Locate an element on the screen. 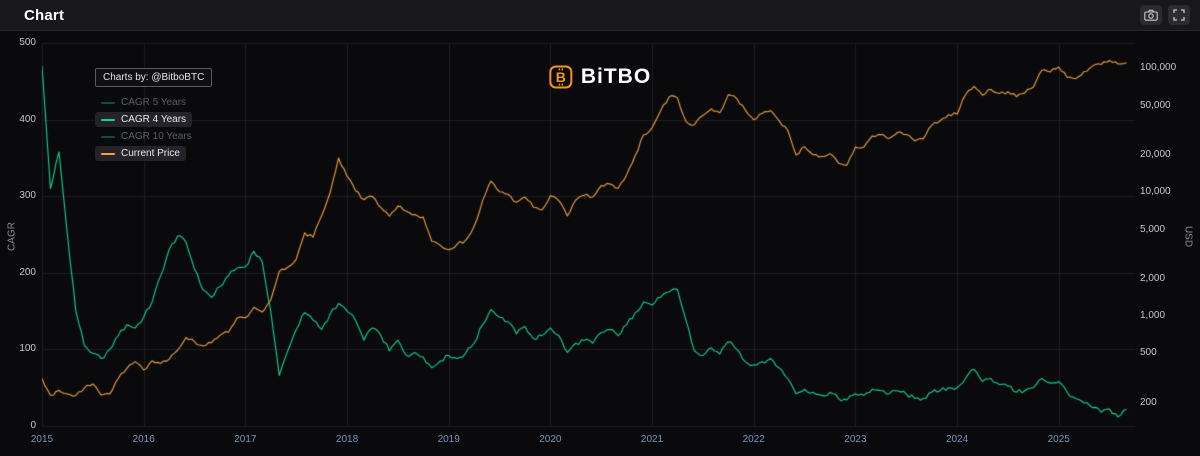  y-axis-right-tick-label: 200 is located at coordinates (1148, 402).